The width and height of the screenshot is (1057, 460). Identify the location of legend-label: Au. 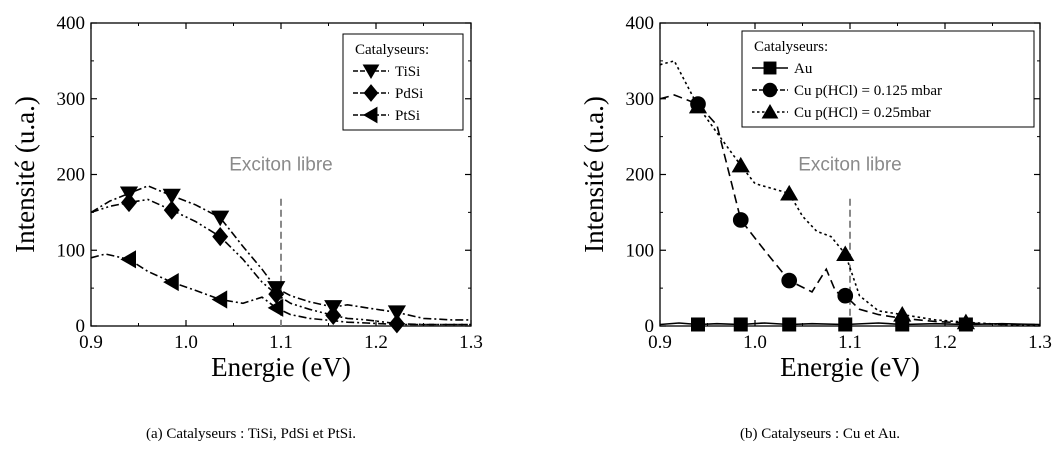
(803, 69).